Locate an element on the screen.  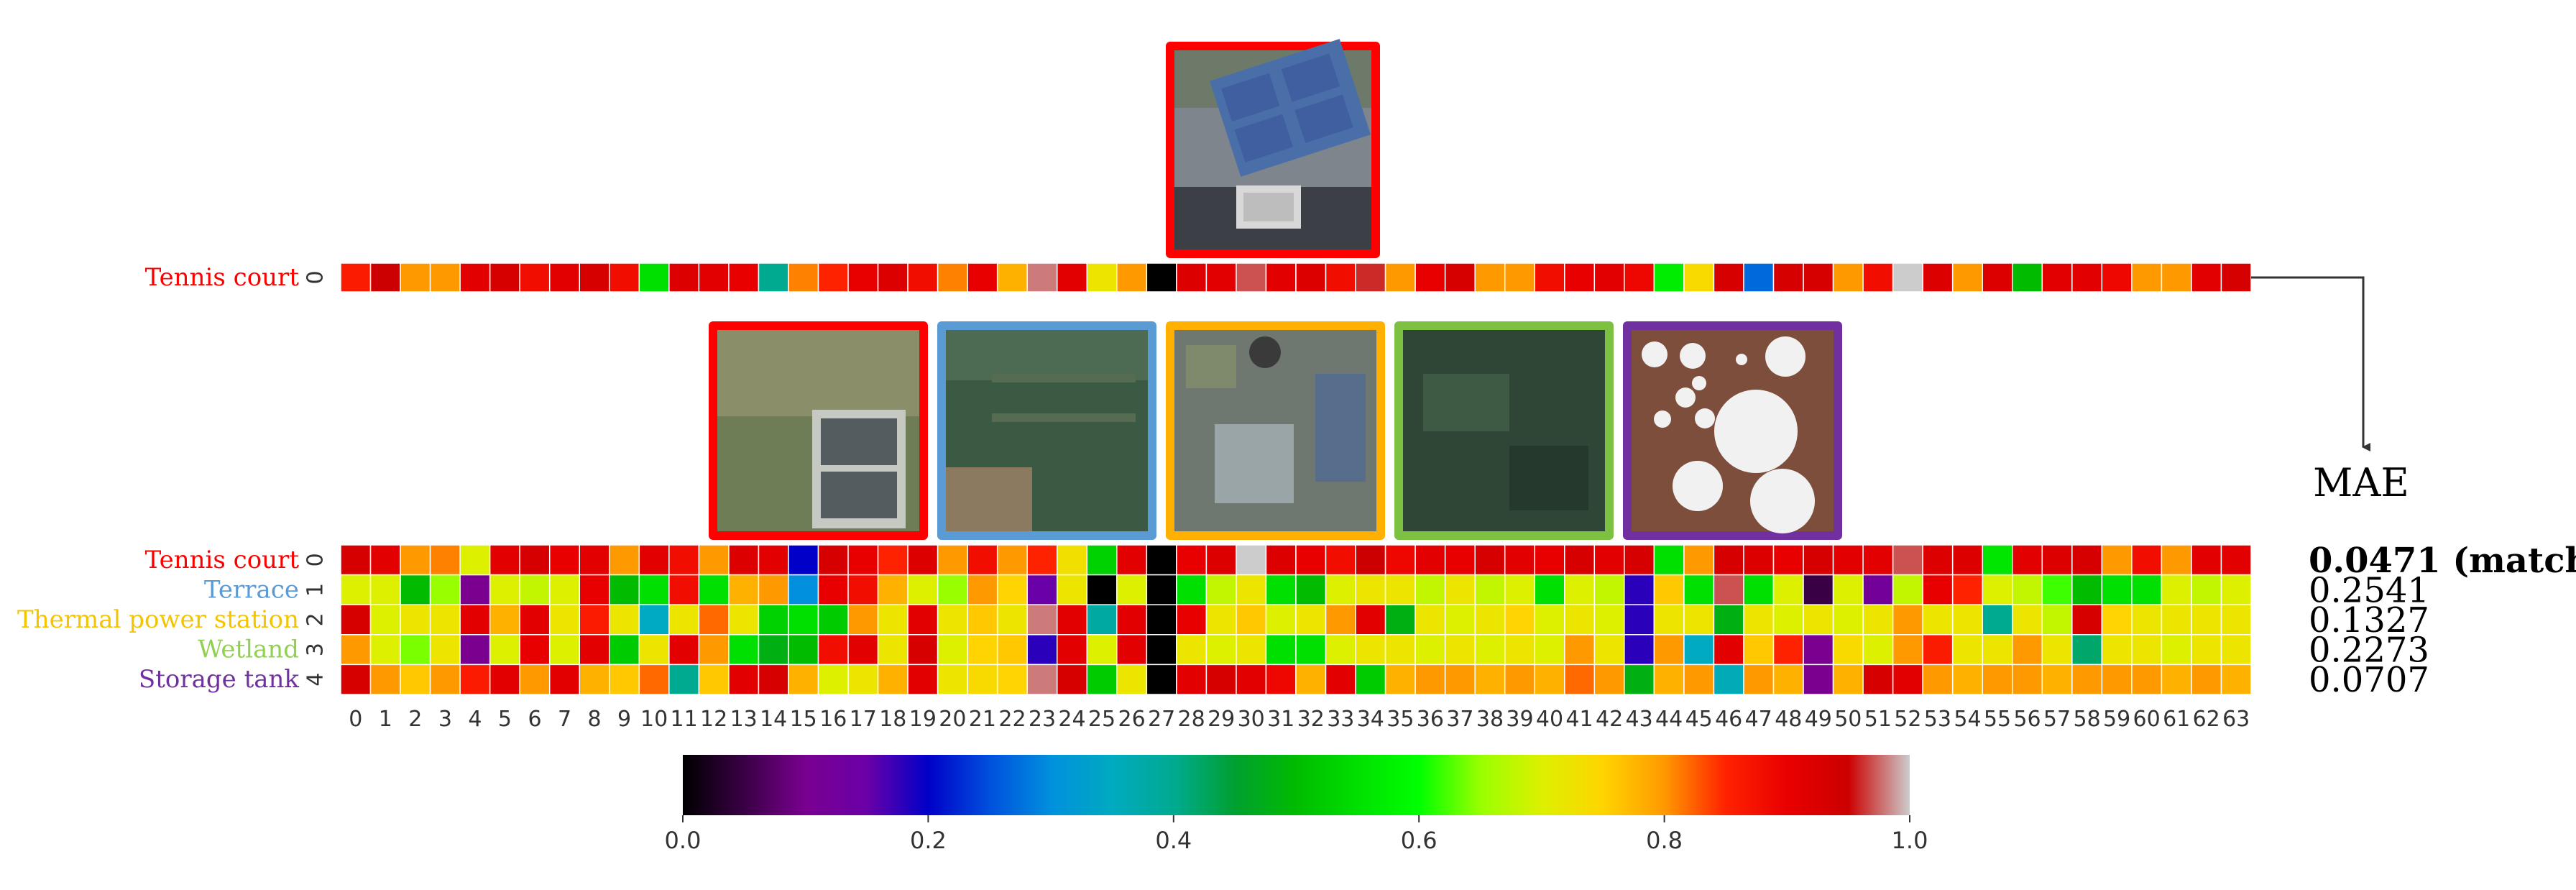
x-tick-label: 51 is located at coordinates (1878, 719).